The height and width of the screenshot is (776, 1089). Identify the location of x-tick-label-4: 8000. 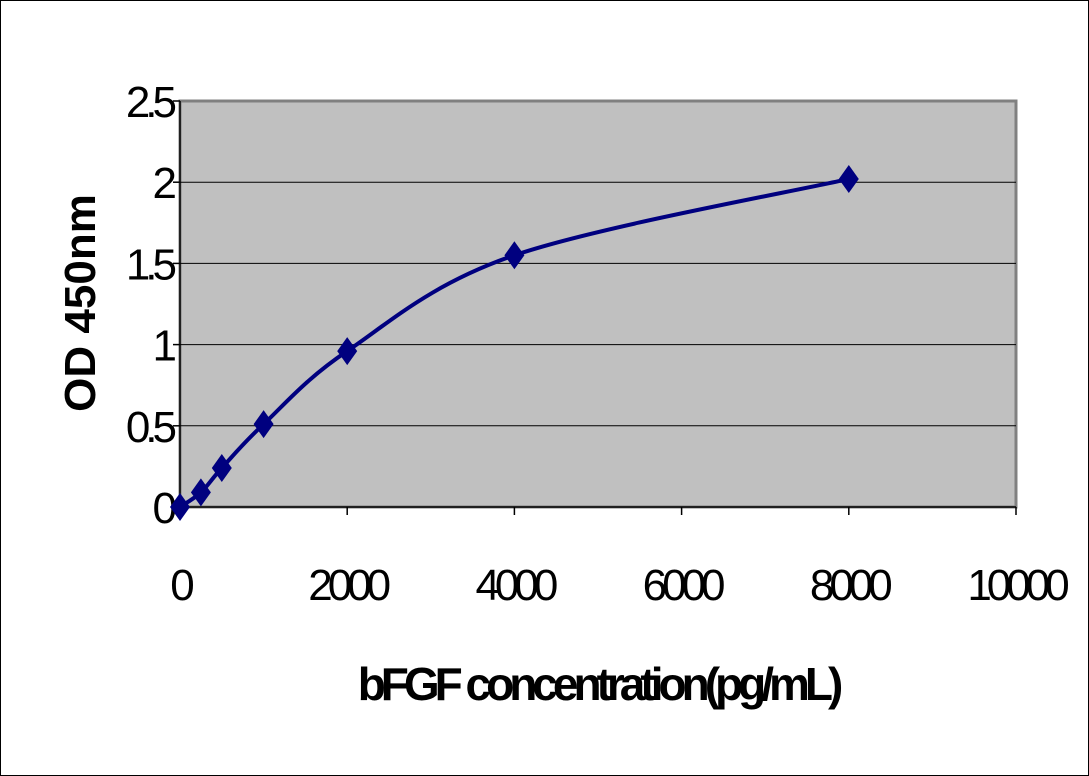
(850, 585).